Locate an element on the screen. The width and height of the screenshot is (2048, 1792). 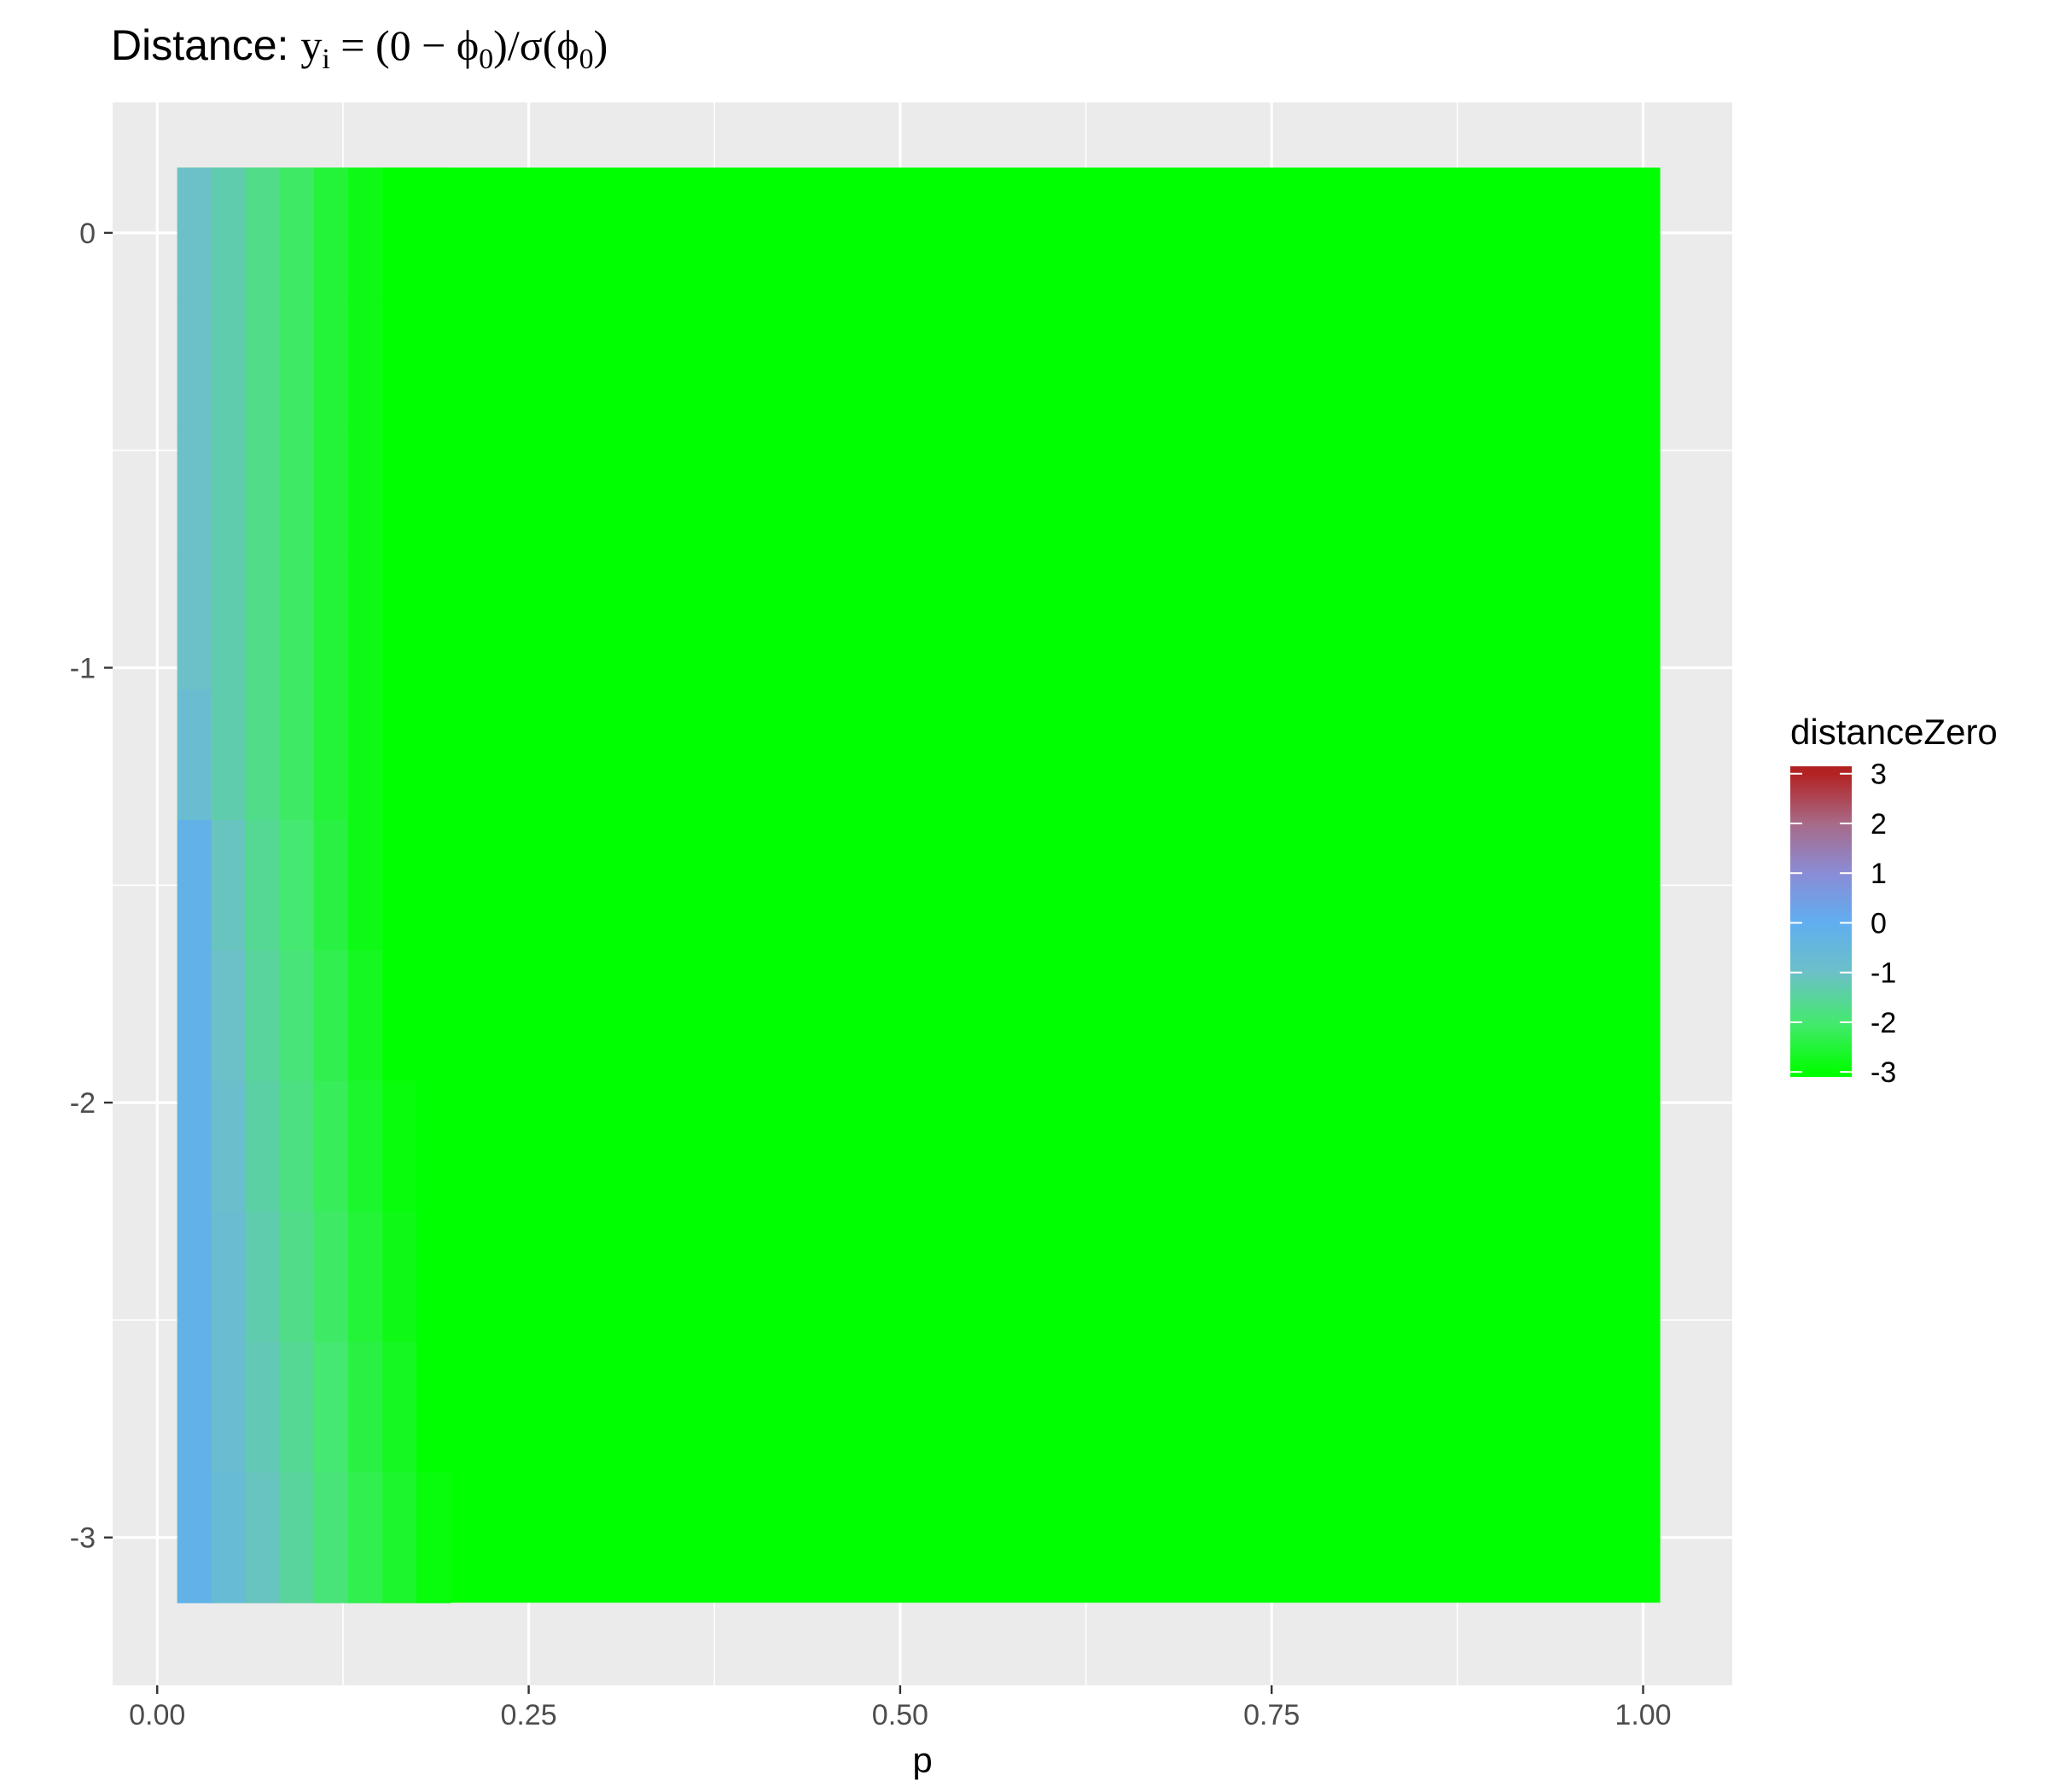
chart-title-math: yi = (0 − ϕ0)/σ(ϕ0) is located at coordinates (454, 48).